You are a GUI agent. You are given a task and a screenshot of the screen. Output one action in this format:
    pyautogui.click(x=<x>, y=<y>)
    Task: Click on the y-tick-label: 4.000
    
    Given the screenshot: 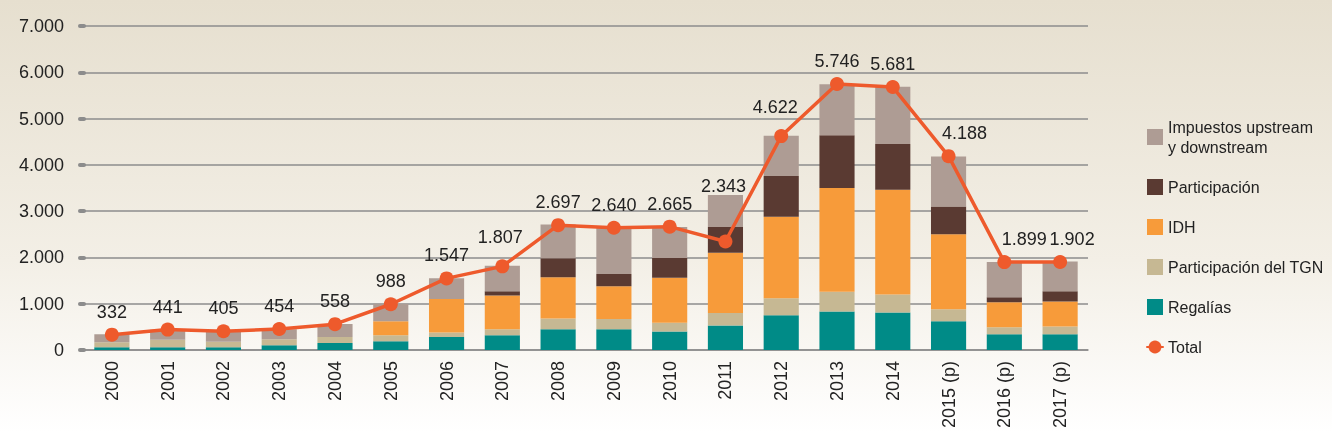 What is the action you would take?
    pyautogui.click(x=41, y=164)
    